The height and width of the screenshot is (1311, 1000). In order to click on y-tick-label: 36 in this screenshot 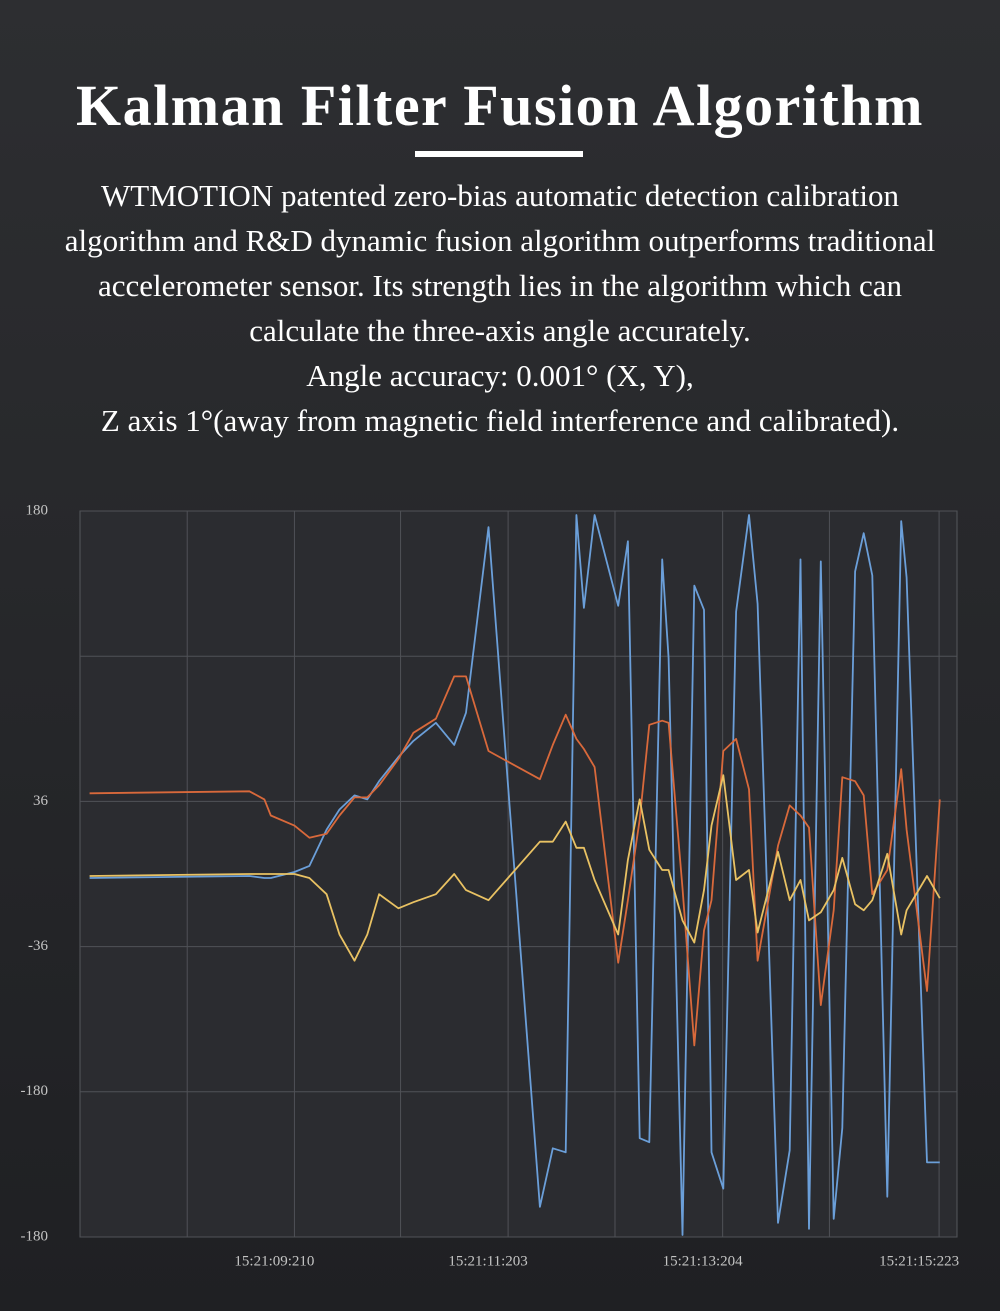, I will do `click(41, 801)`.